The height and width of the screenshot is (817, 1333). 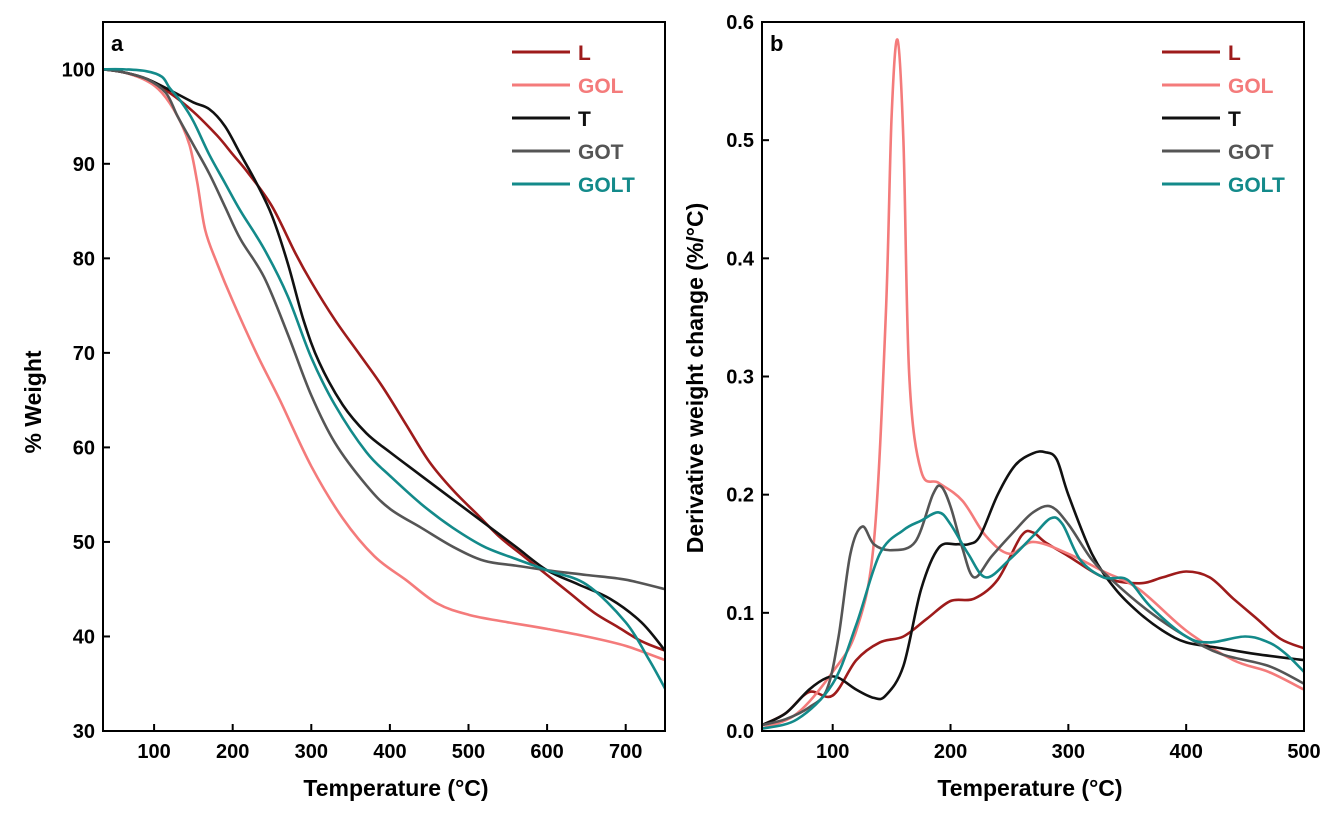 What do you see at coordinates (740, 141) in the screenshot?
I see `panel-b-ytick-label: 0.5` at bounding box center [740, 141].